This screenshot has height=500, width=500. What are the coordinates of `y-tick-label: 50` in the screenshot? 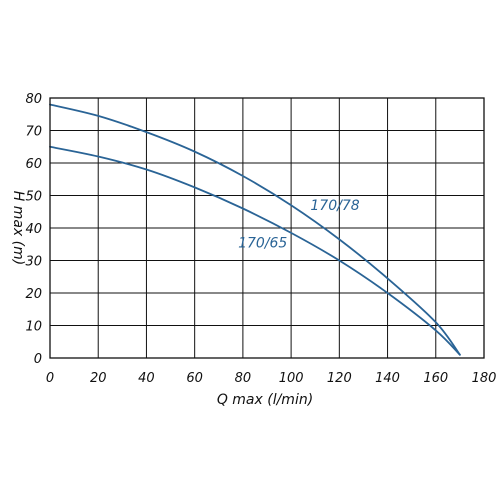 It's located at (33, 197).